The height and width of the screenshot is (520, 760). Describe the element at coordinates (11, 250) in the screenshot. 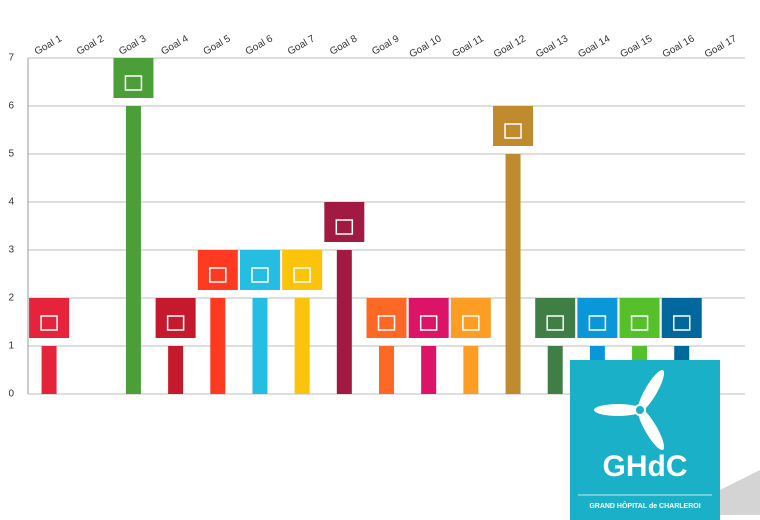

I see `y-tick-label: 3` at that location.